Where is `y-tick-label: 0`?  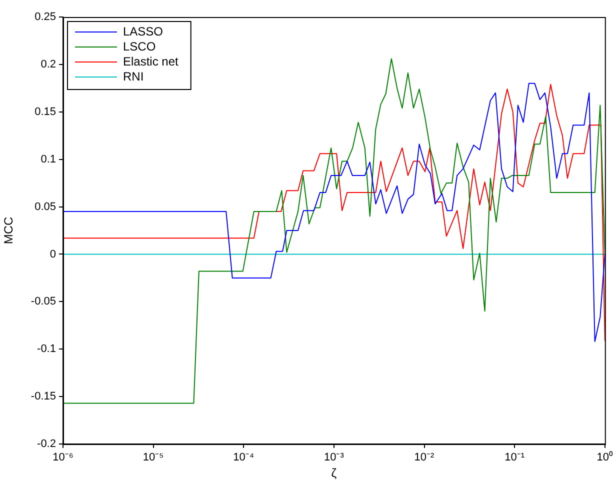
y-tick-label: 0 is located at coordinates (53, 254).